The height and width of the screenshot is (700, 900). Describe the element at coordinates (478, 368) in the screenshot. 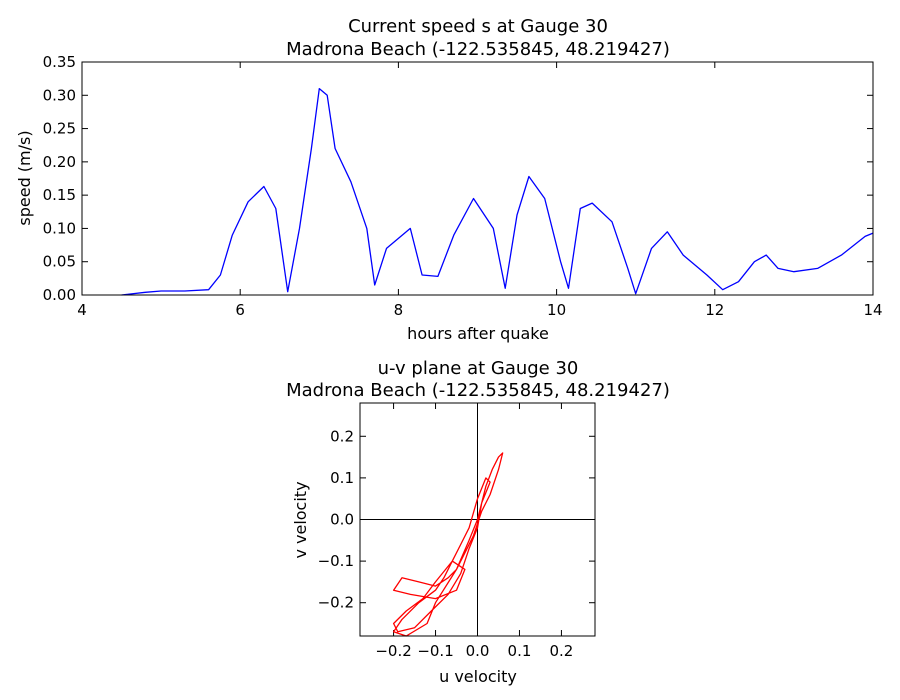

I see `uv-chart-title: u-v plane at Gauge 30` at that location.